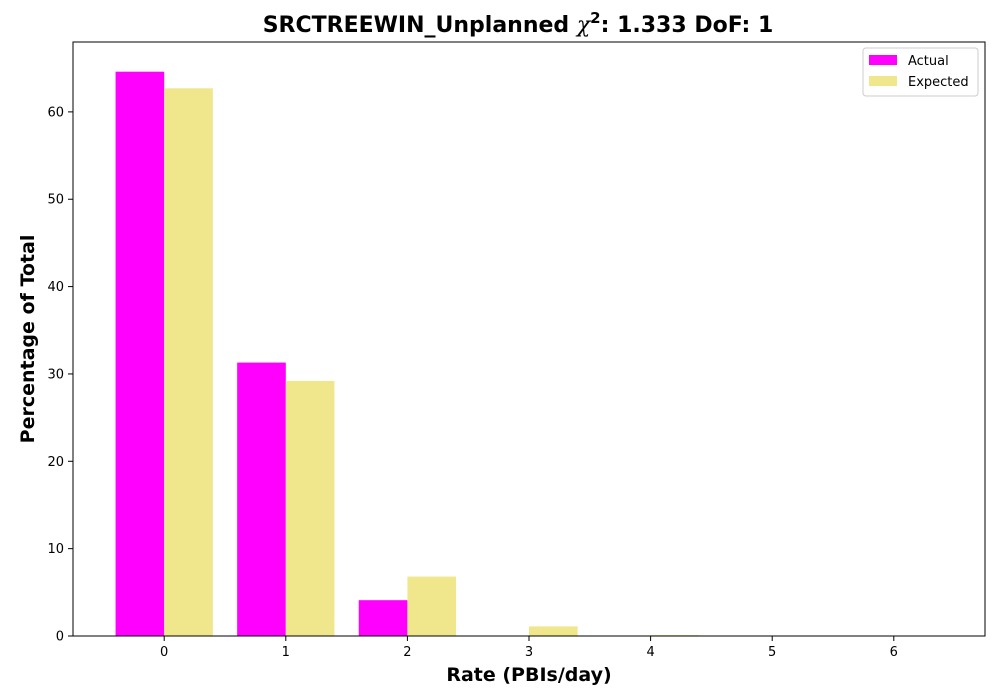  I want to click on x-tick-label: 4, so click(650, 652).